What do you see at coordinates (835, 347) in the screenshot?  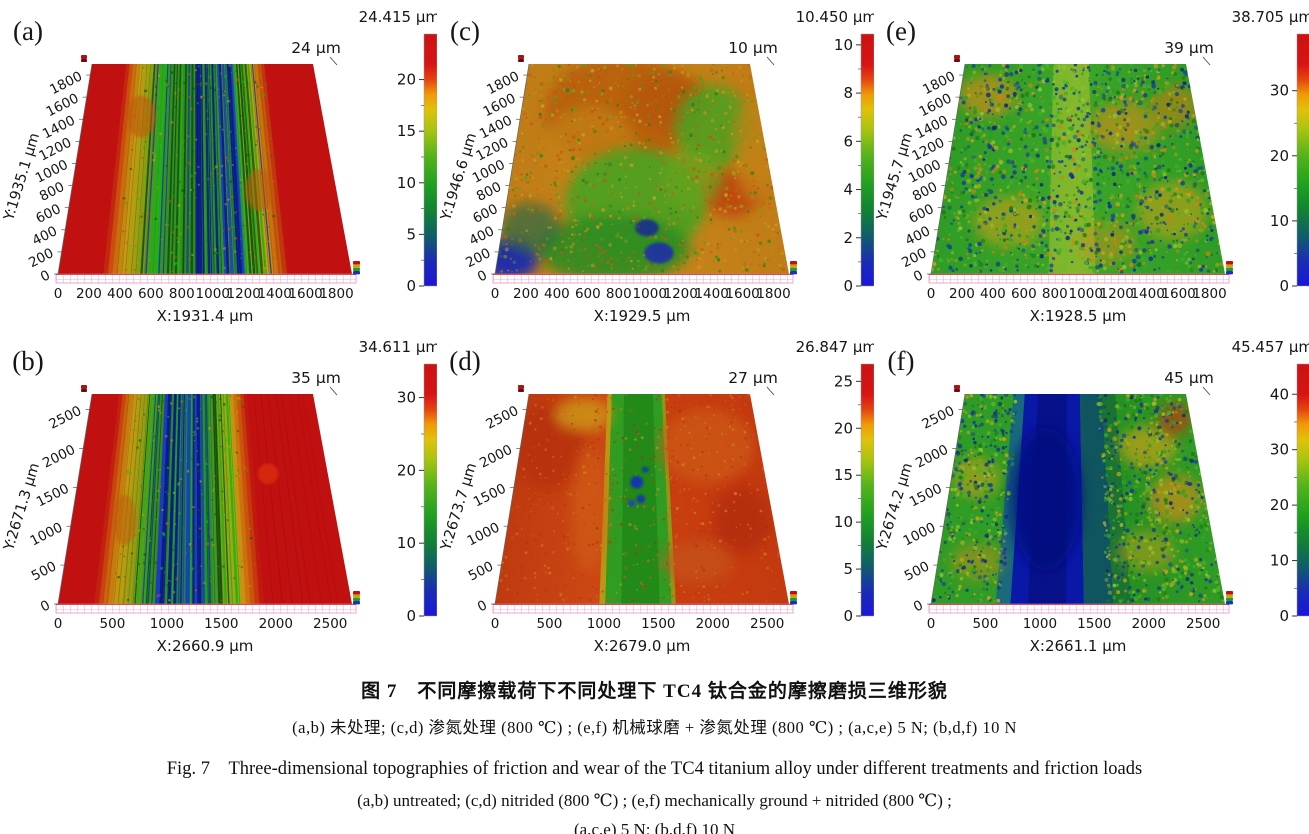 I see `colorbar-max-label: 26.847 μm` at bounding box center [835, 347].